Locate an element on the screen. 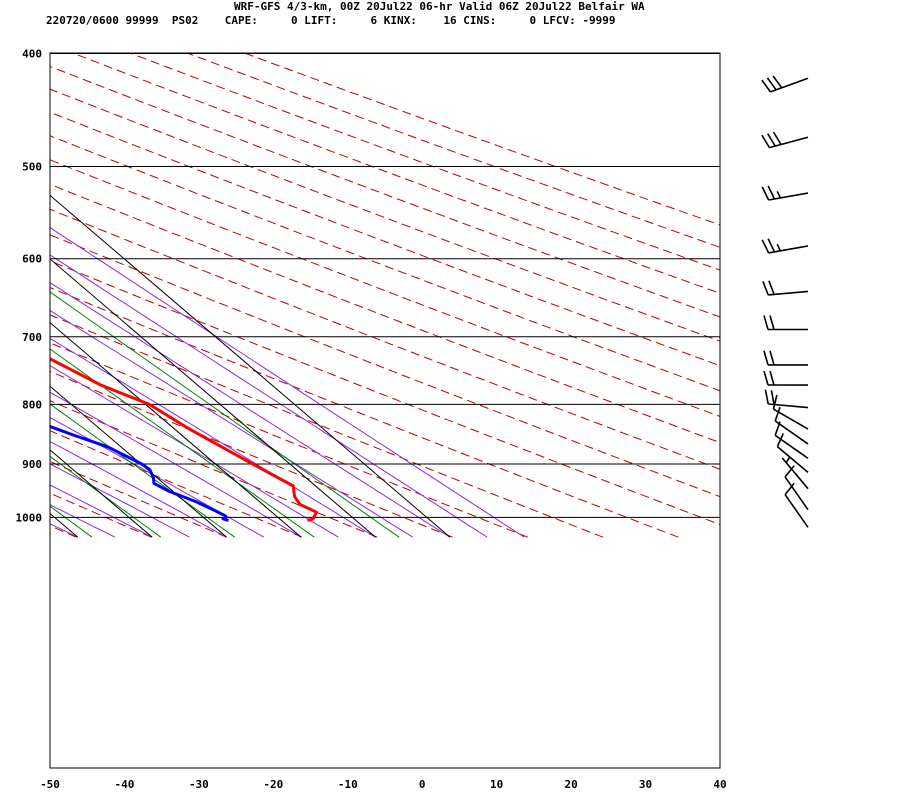 The height and width of the screenshot is (800, 900). x-tick-label: -30 is located at coordinates (199, 784).